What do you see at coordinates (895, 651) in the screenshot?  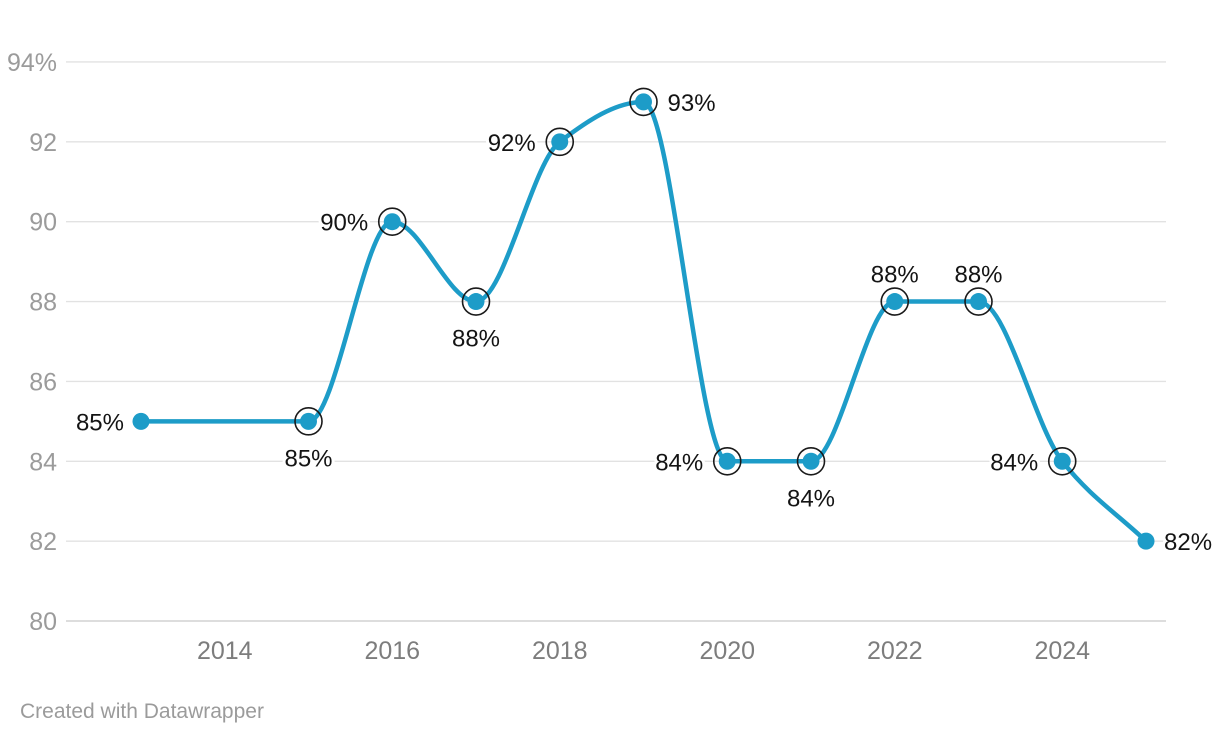 I see `x-tick-label: 2022` at bounding box center [895, 651].